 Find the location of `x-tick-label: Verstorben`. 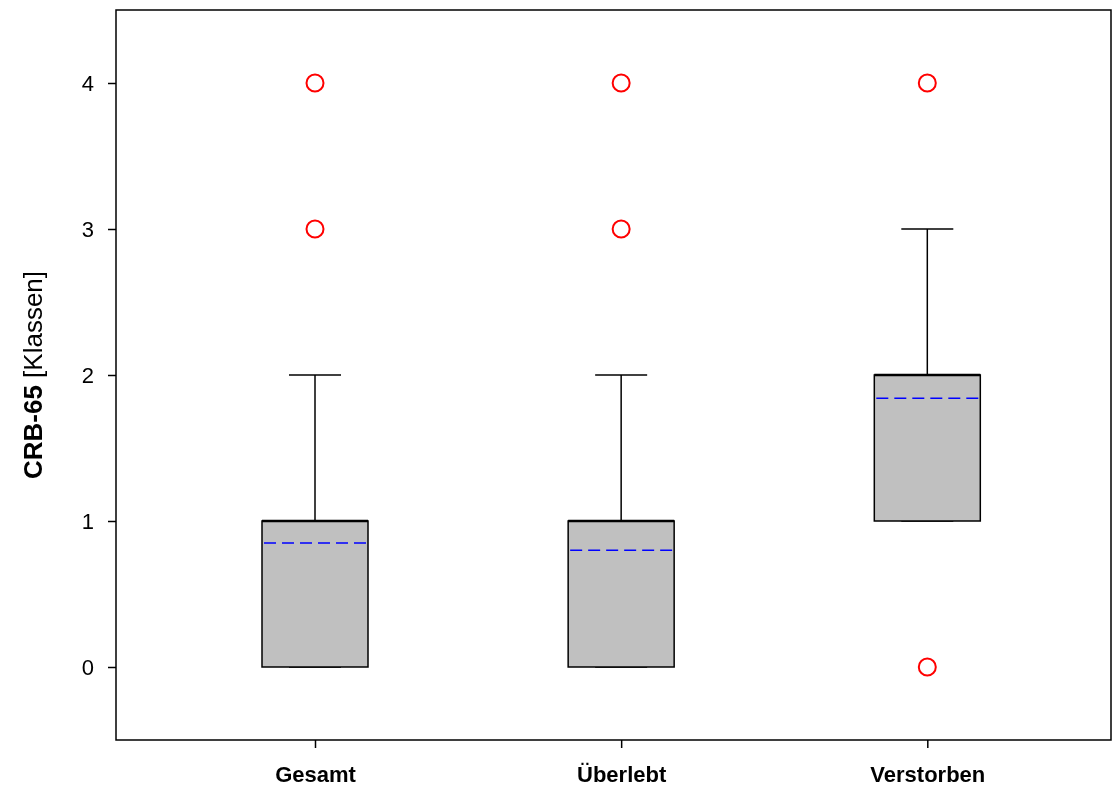

x-tick-label: Verstorben is located at coordinates (928, 774).